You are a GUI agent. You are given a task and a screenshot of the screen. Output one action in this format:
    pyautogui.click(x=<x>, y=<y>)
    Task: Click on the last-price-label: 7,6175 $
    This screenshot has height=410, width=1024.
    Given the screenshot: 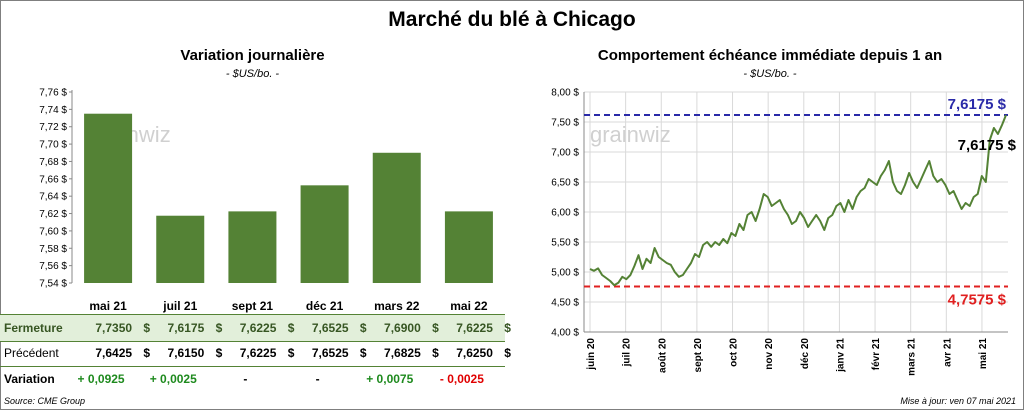 What is the action you would take?
    pyautogui.click(x=987, y=145)
    